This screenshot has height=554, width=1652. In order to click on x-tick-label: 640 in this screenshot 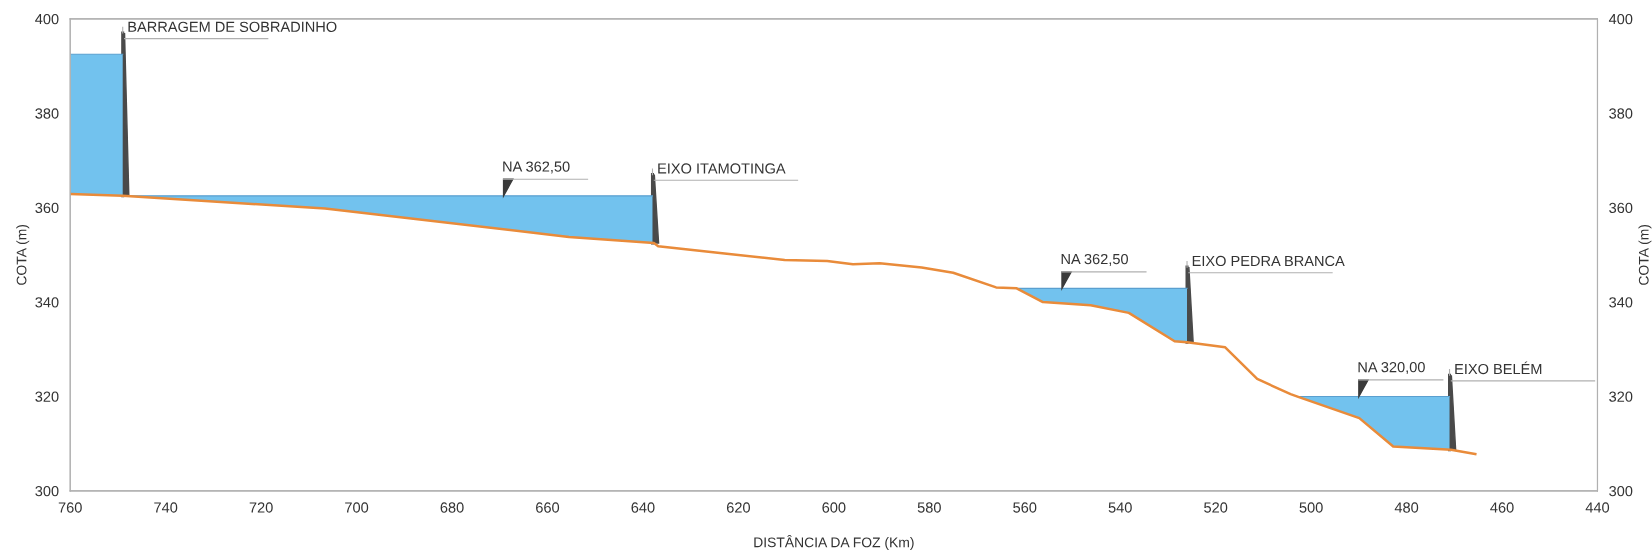, I will do `click(643, 507)`.